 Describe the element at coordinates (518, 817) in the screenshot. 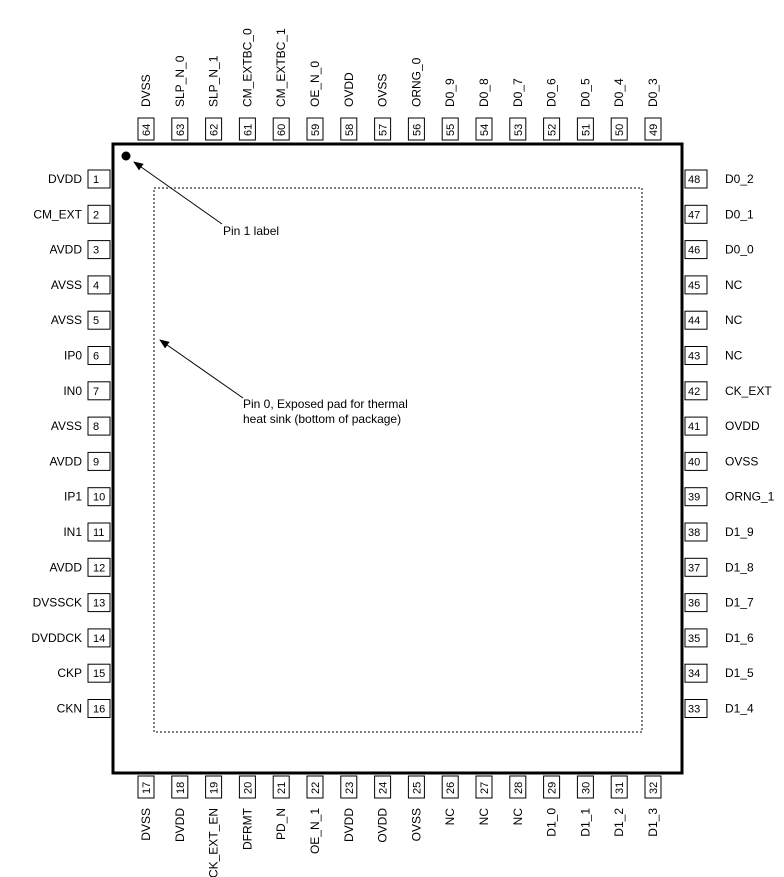

I see `pin-name-28: NC` at that location.